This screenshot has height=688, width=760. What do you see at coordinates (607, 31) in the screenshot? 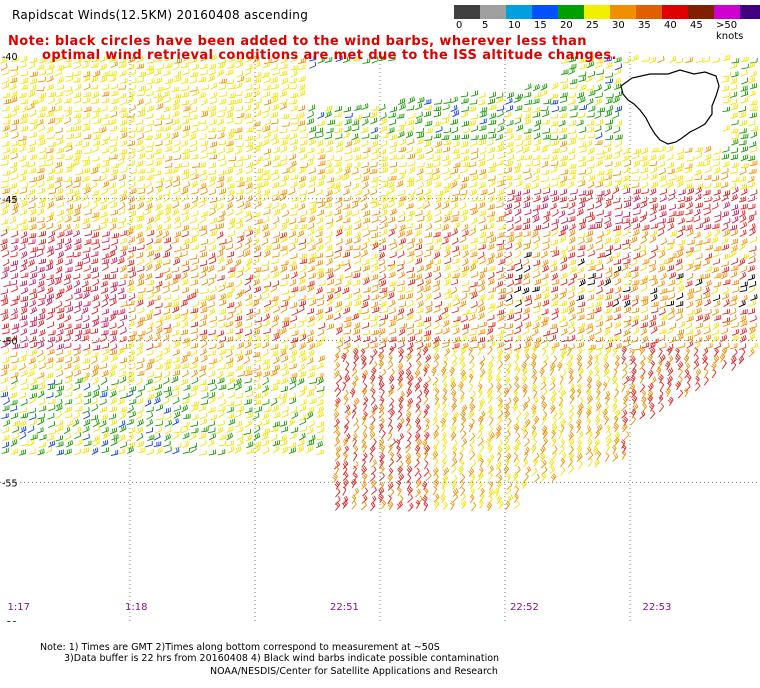
I see `colorbar-labels: 0 5 10 15 20 25 30 35 40 45 >50 knots` at bounding box center [607, 31].